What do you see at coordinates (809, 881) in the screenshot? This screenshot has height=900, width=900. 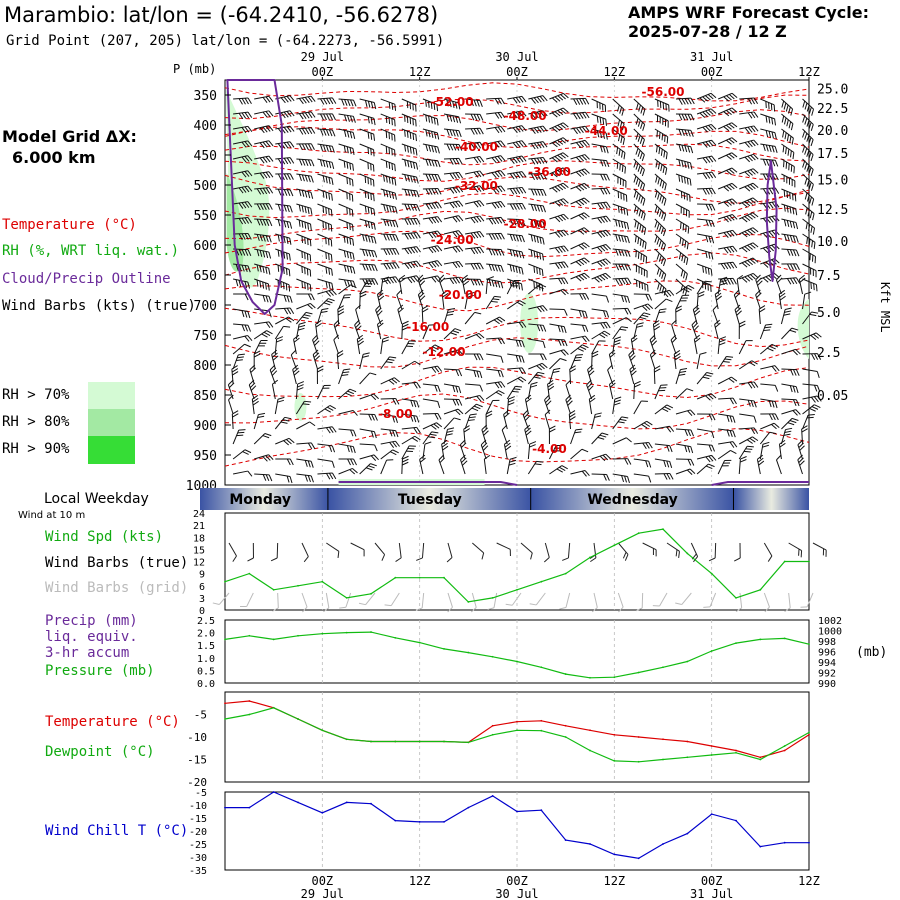 I see `bottom-hour-label: 12Z` at bounding box center [809, 881].